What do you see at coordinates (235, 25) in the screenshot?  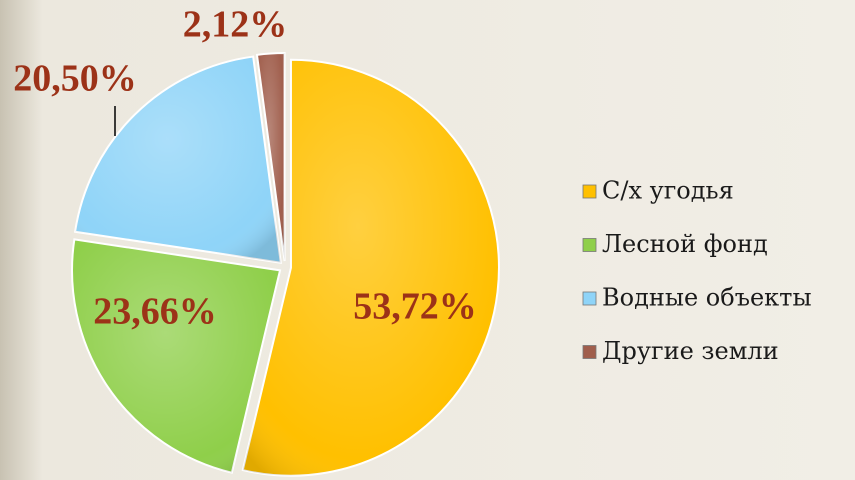 I see `data-label: 2,12%` at bounding box center [235, 25].